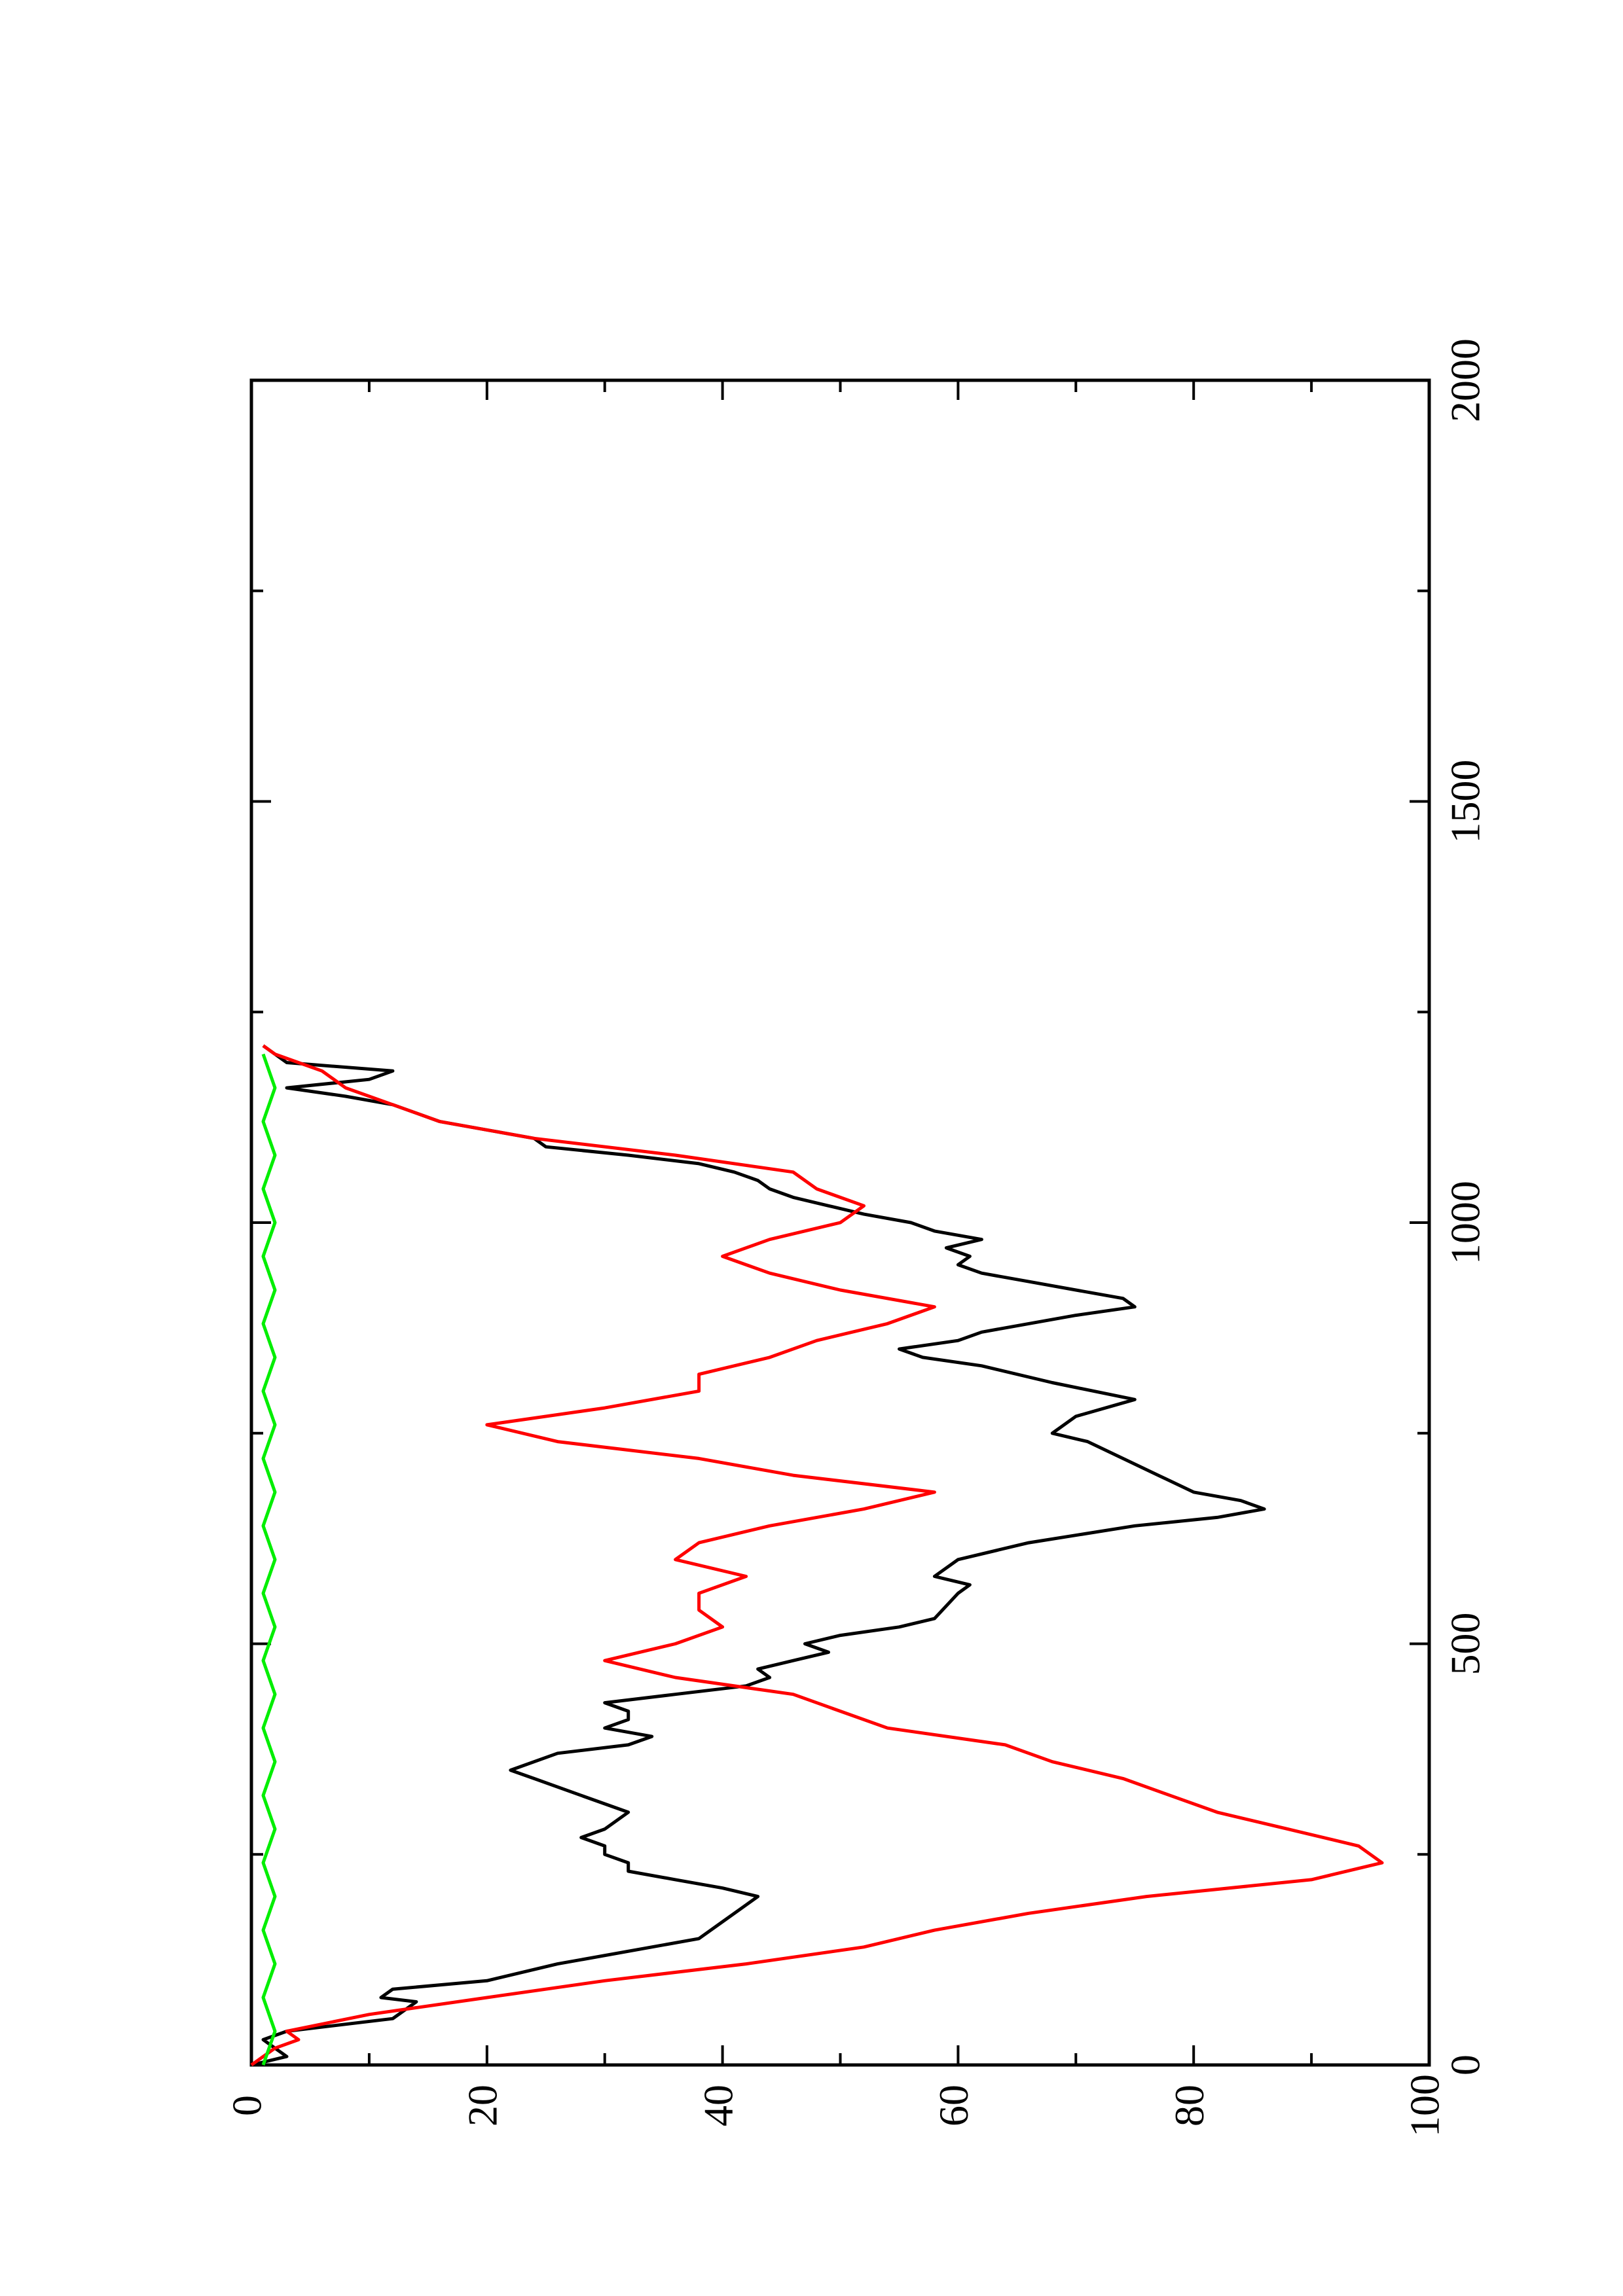 Image resolution: width=1623 pixels, height=2296 pixels. Describe the element at coordinates (1465, 1644) in the screenshot. I see `x-tick-label: 500` at that location.